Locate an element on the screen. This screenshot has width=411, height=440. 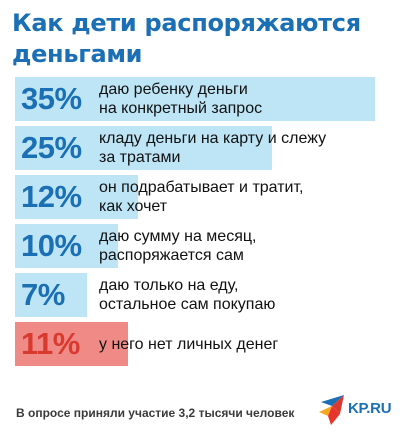
kp-logo: KP.RU is located at coordinates (361, 410).